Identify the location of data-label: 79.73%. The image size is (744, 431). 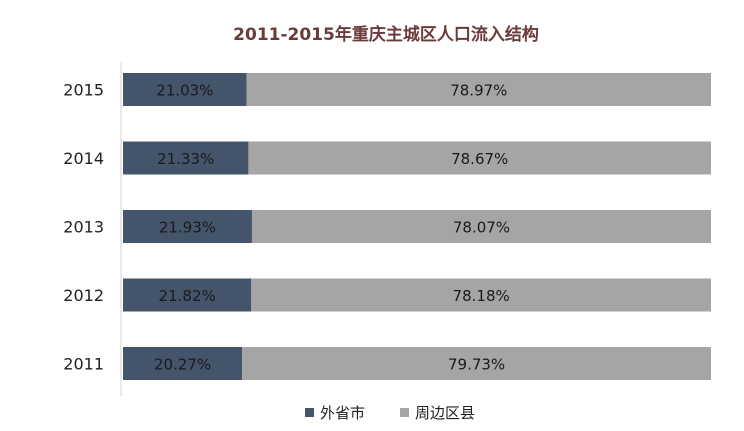
(476, 365).